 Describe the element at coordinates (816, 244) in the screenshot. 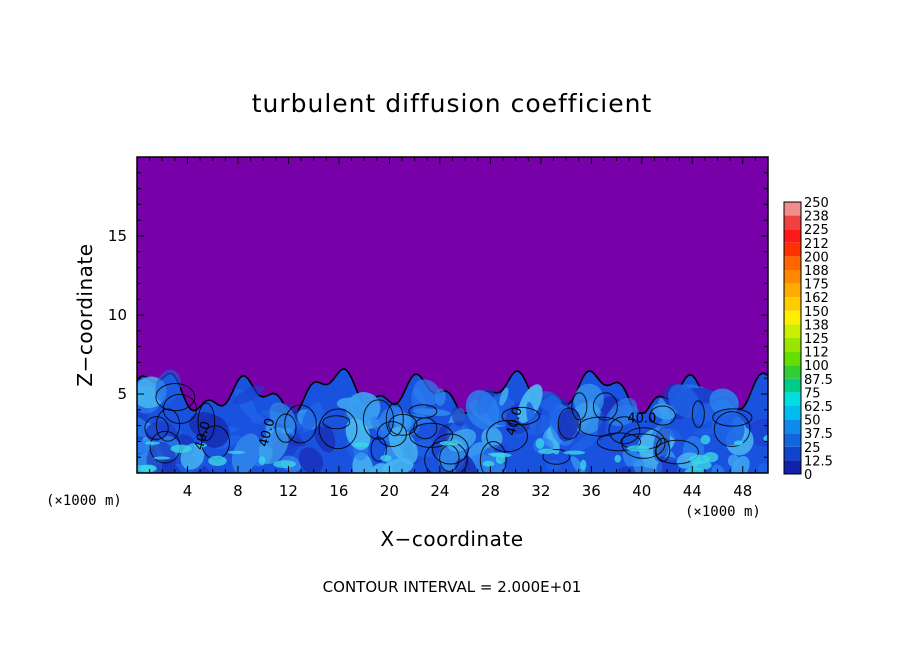

I see `colorbar-label: 212` at that location.